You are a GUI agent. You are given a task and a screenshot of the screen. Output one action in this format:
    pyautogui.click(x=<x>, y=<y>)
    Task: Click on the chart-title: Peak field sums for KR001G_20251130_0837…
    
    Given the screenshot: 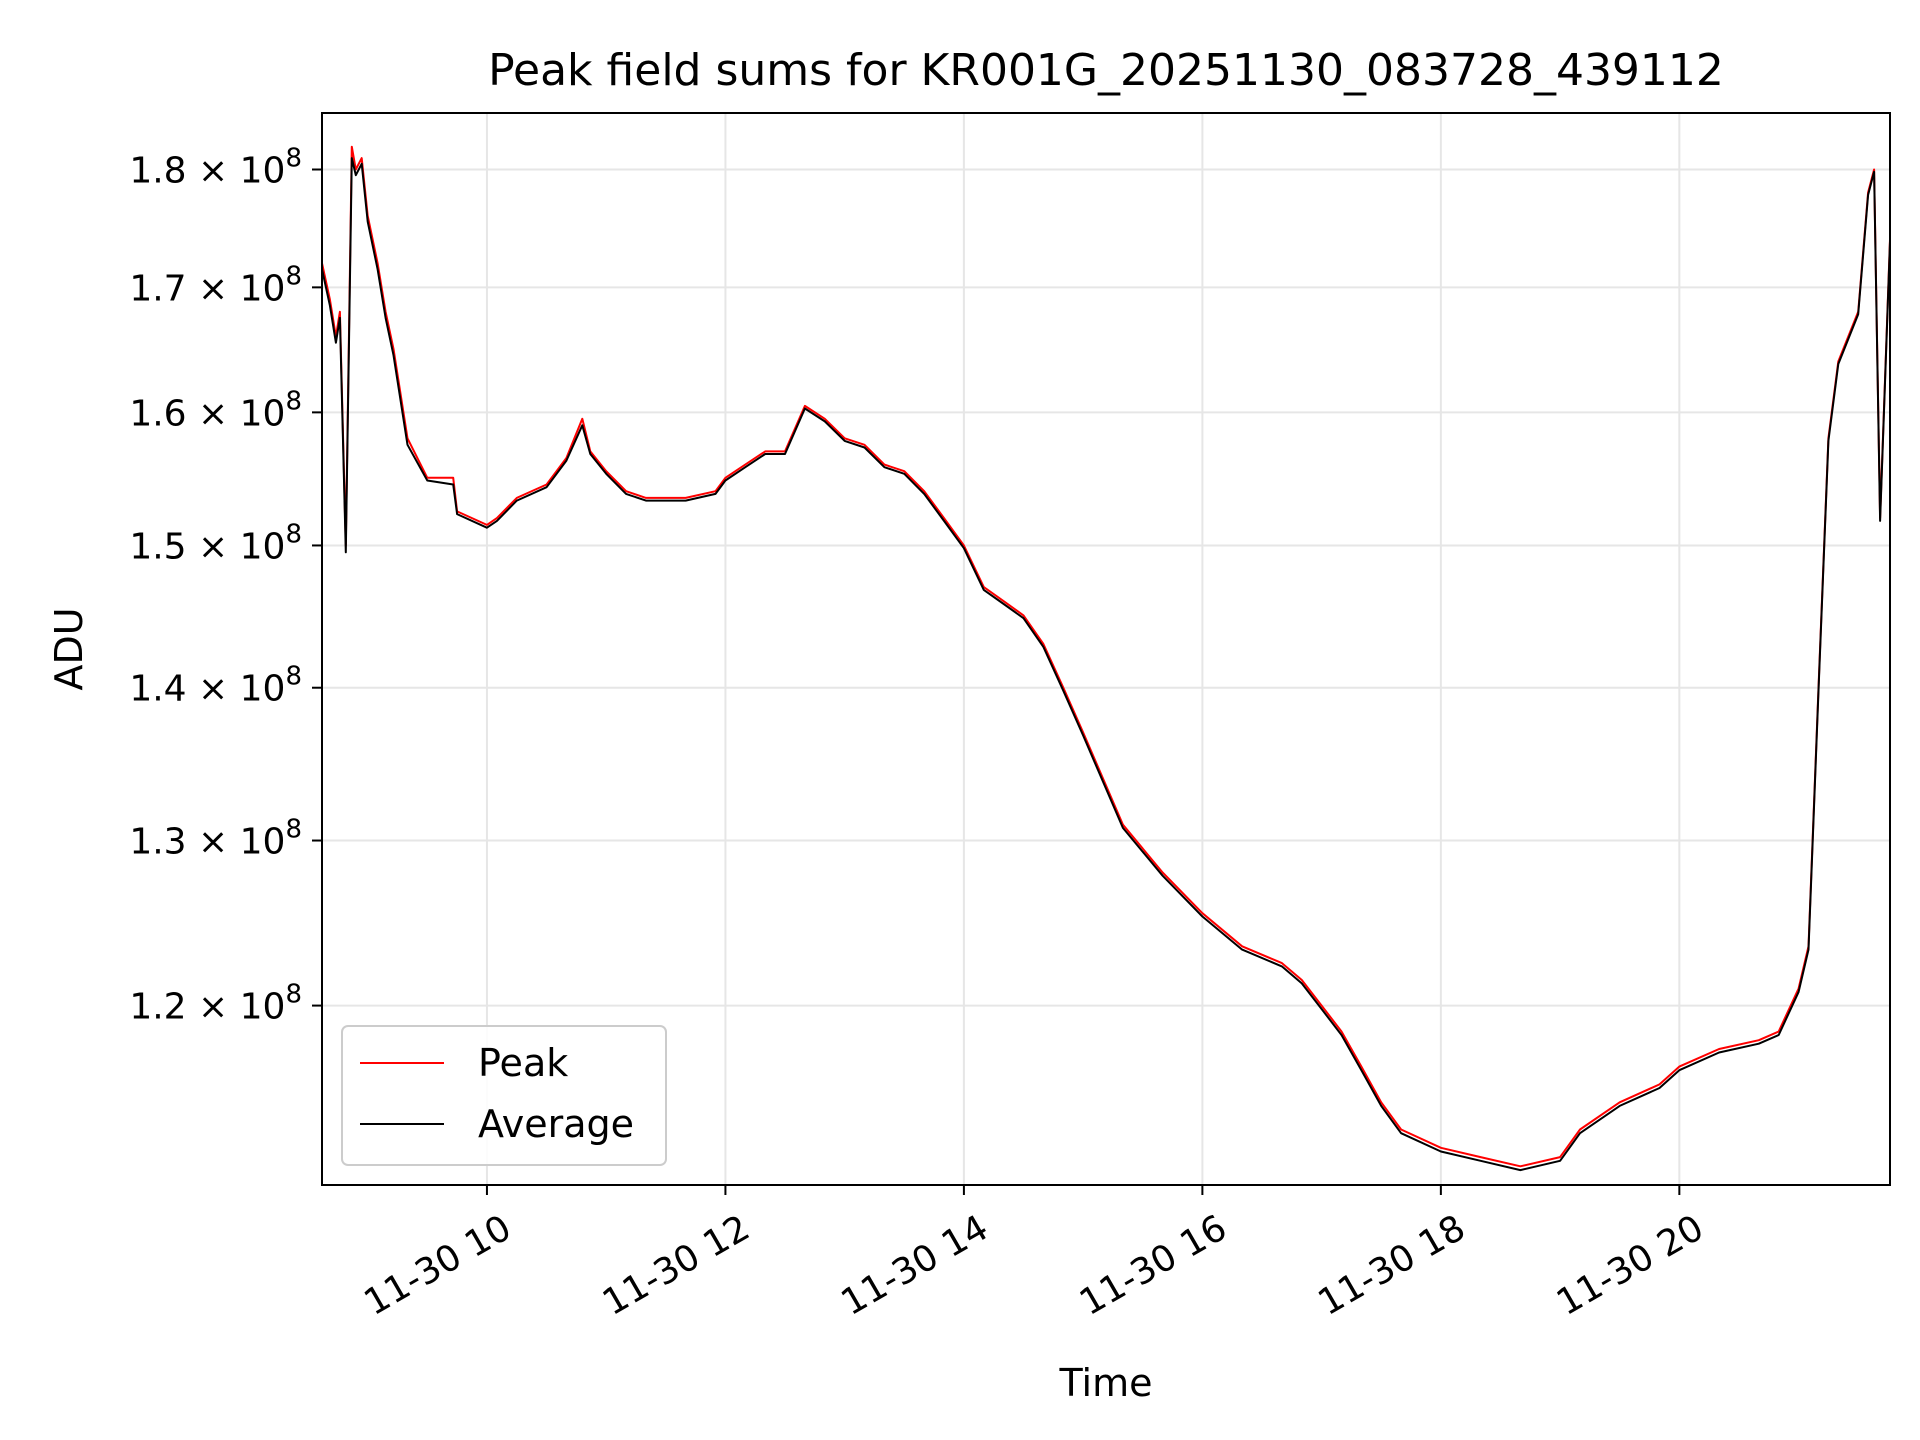 What is the action you would take?
    pyautogui.click(x=1106, y=70)
    